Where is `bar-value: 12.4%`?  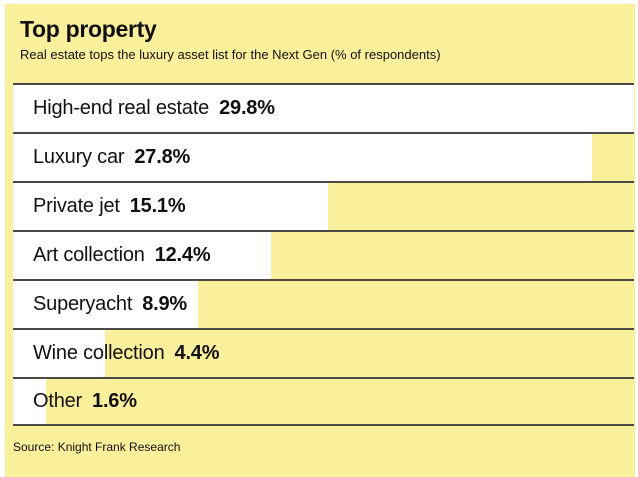 bar-value: 12.4% is located at coordinates (182, 255).